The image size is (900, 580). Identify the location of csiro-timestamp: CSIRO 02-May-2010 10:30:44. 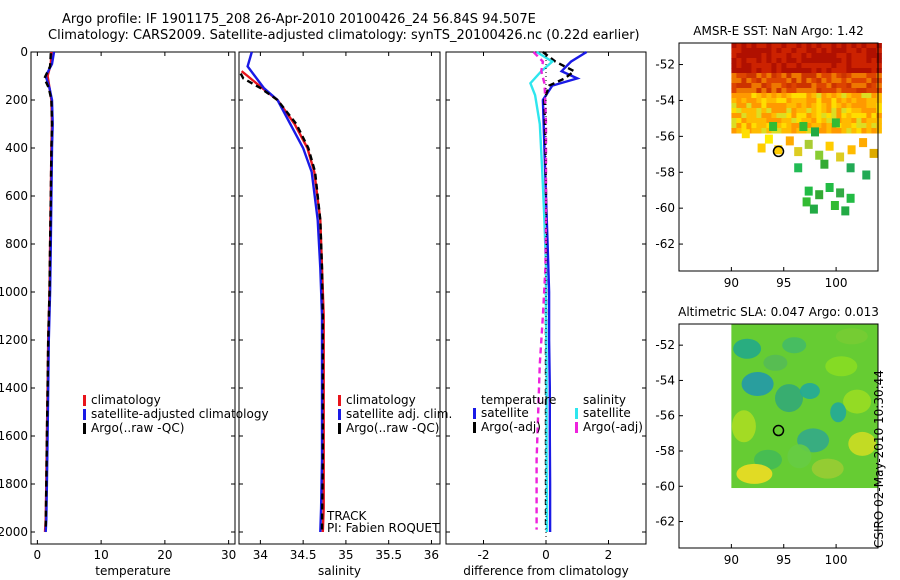
(879, 459).